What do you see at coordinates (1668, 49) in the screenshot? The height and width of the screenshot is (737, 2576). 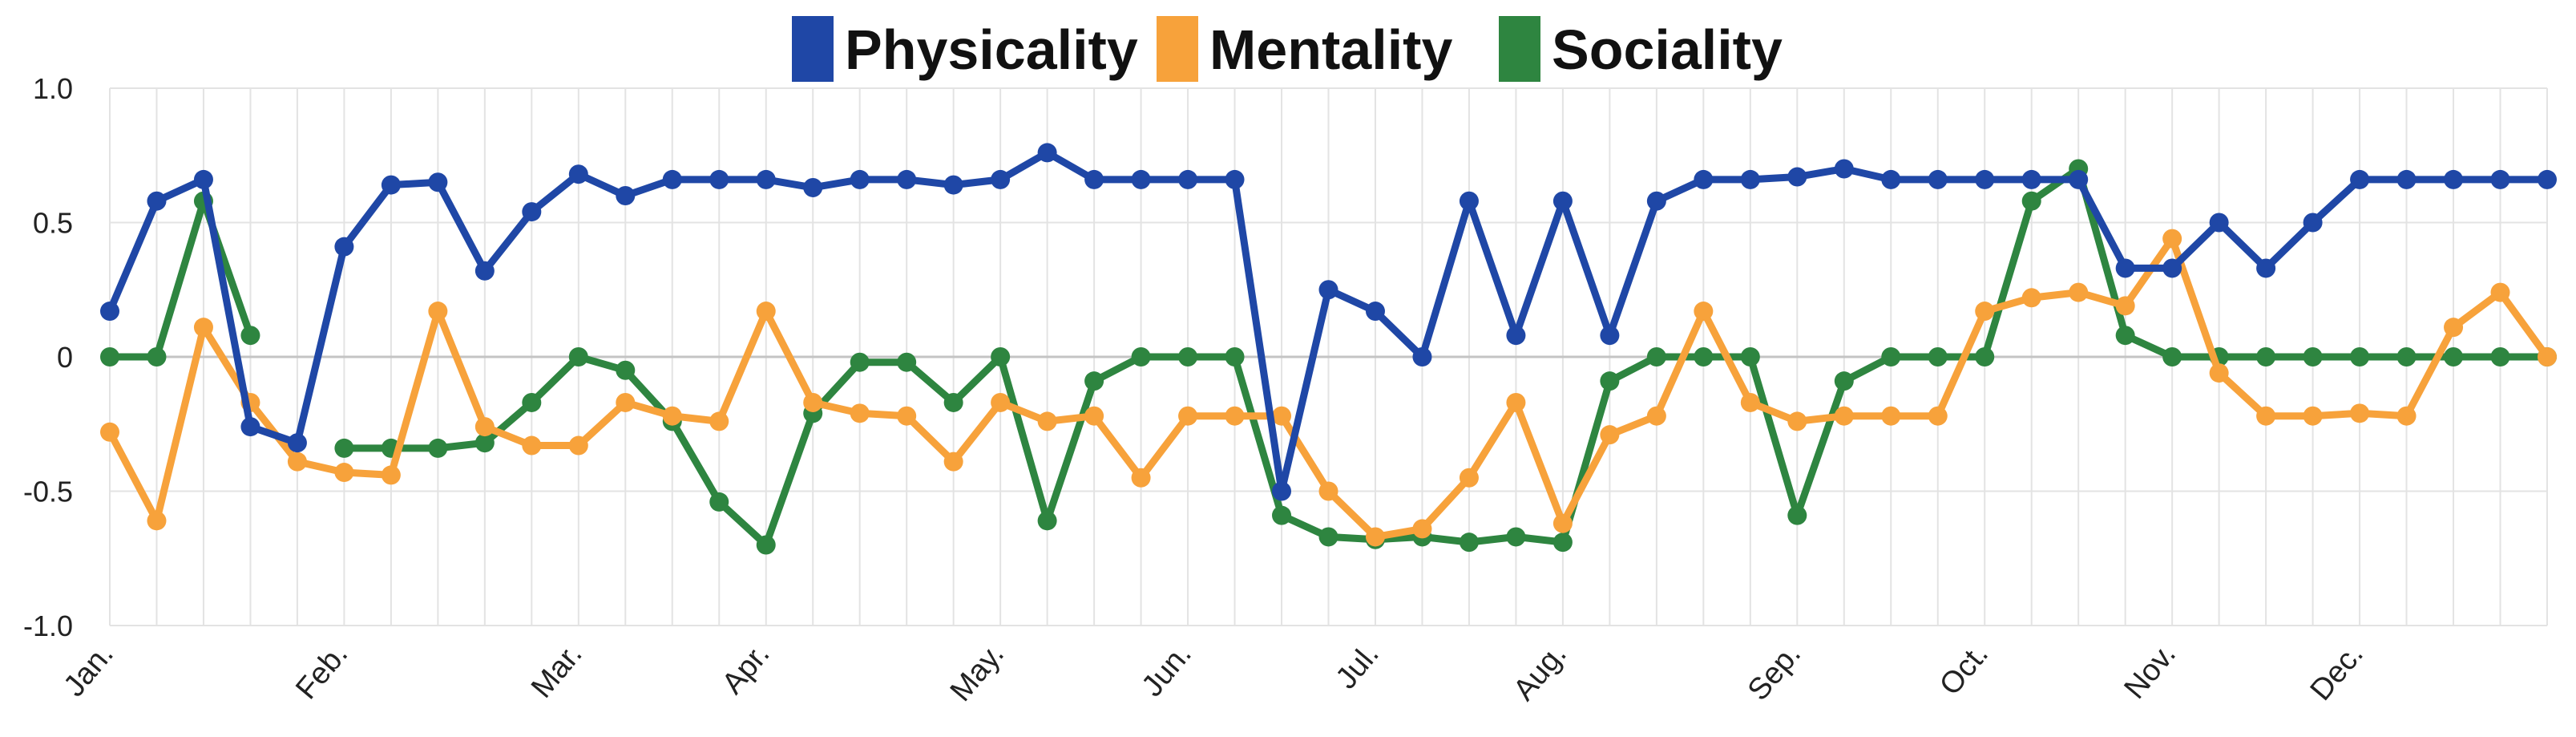 I see `legend-label: Sociality` at bounding box center [1668, 49].